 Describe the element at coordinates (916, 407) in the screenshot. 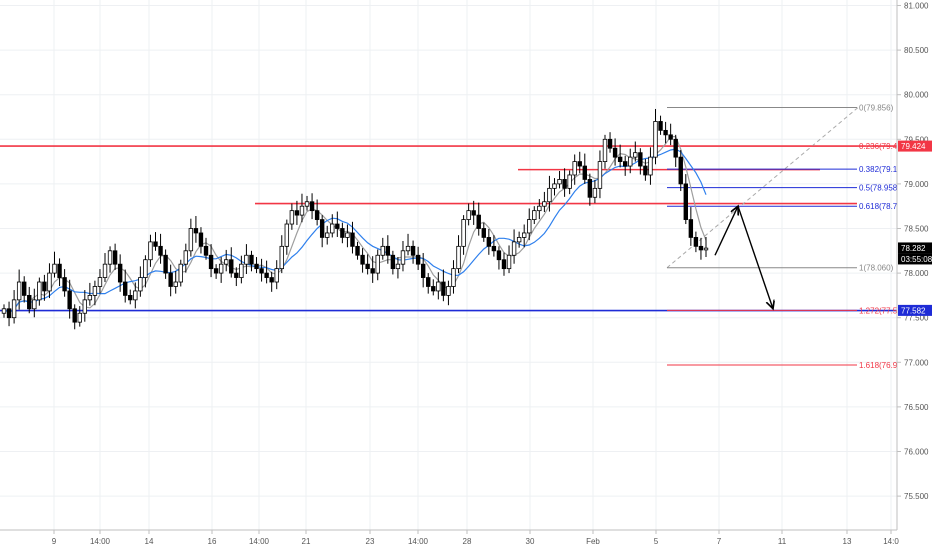

I see `y-tick-label: 76.500` at that location.